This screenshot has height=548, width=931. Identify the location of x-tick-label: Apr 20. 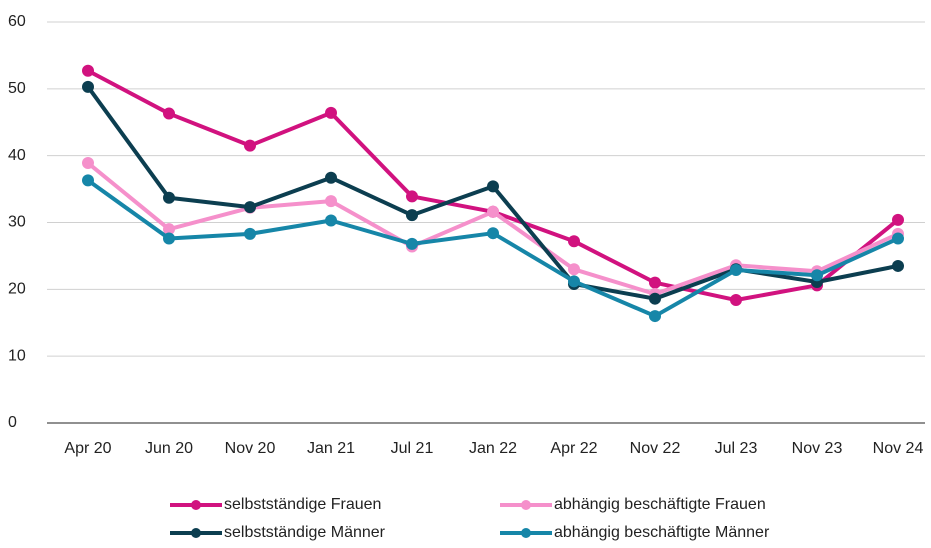
(87, 448).